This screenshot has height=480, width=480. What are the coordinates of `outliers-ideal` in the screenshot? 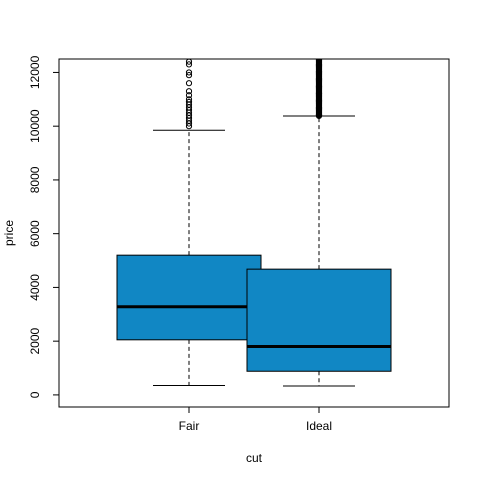 It's located at (319, 89).